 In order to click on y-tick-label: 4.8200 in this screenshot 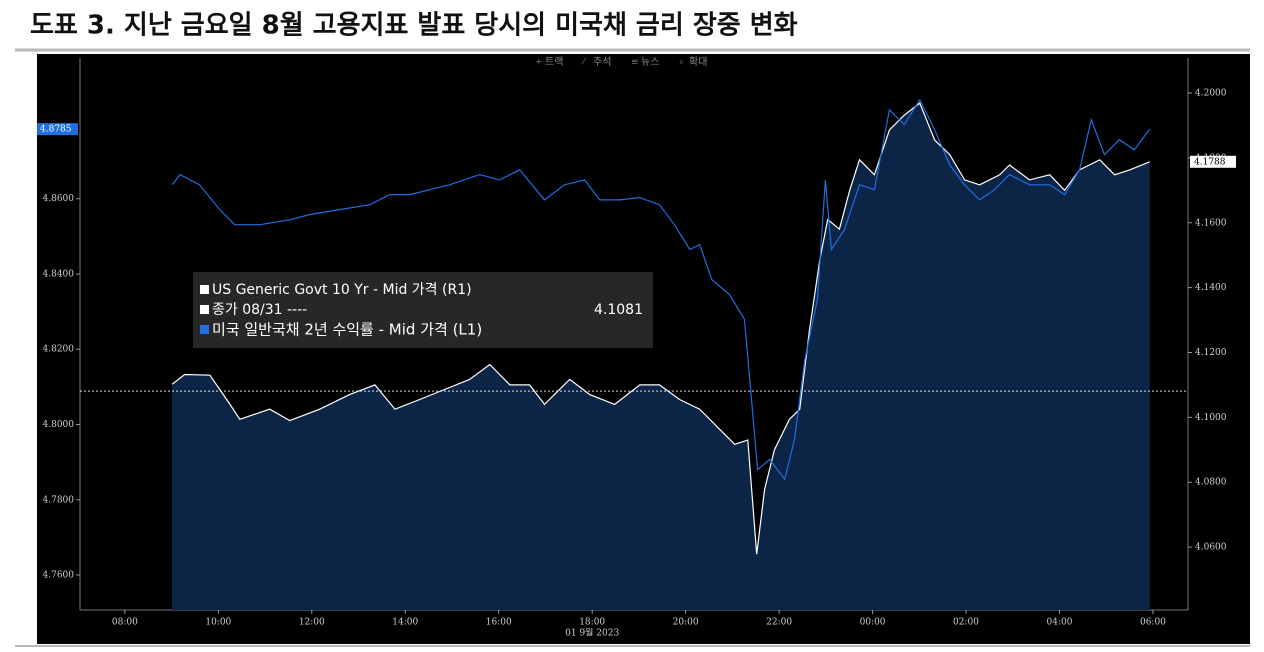, I will do `click(59, 350)`.